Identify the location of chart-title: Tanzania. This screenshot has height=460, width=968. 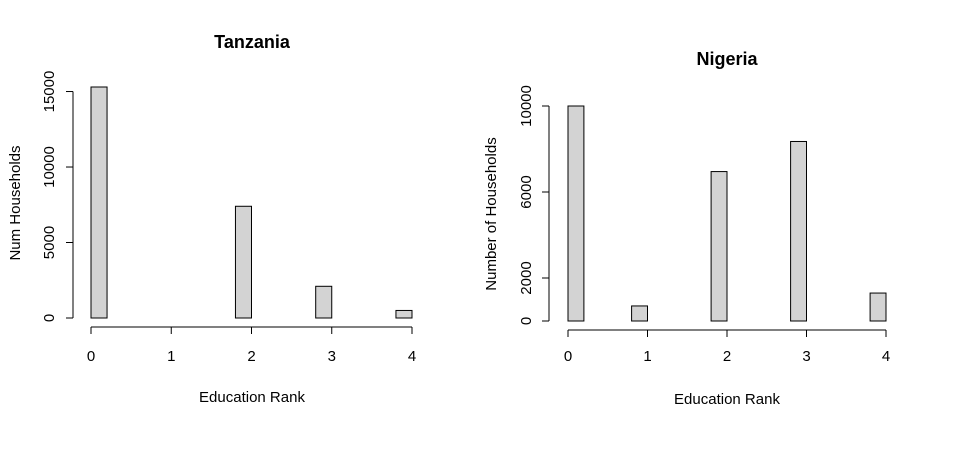
(252, 42).